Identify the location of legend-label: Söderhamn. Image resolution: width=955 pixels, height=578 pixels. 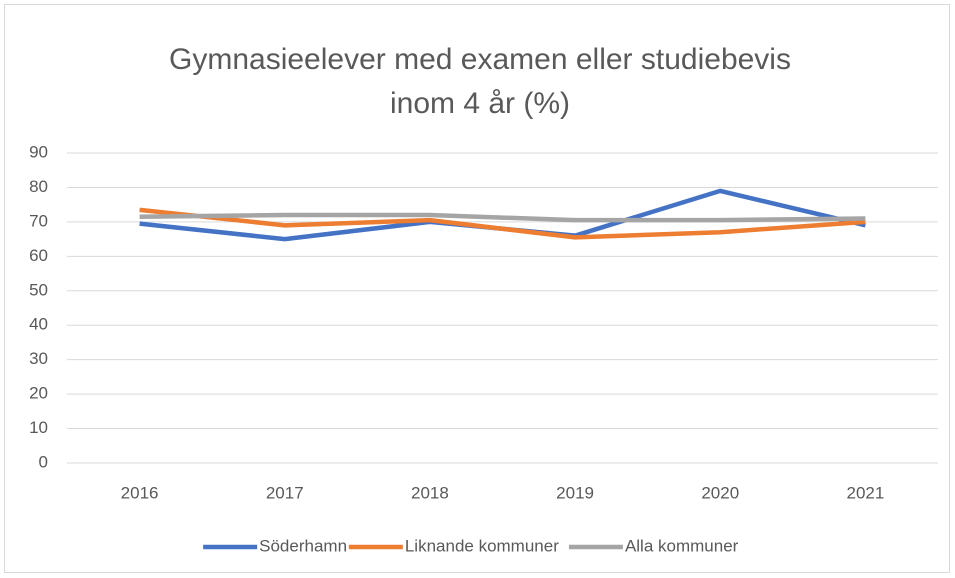
(303, 545).